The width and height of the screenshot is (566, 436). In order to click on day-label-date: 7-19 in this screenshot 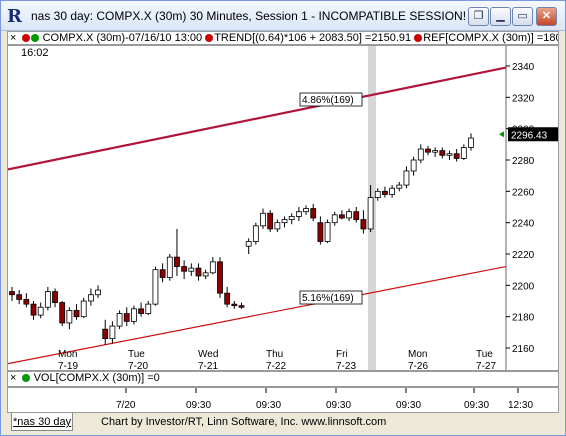, I will do `click(68, 366)`.